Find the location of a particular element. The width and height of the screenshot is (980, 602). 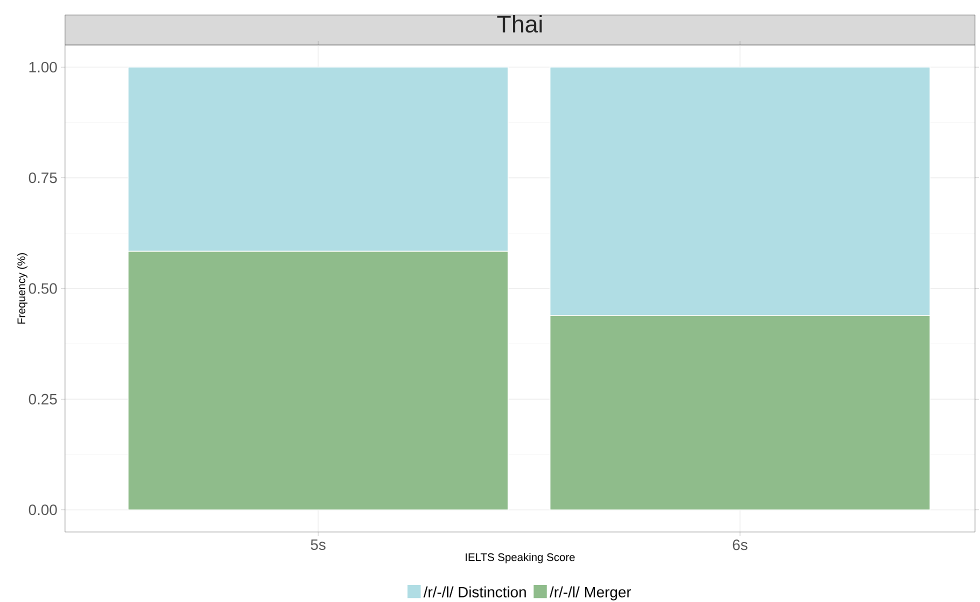

y-axis-title: Frequency (%) is located at coordinates (22, 288).